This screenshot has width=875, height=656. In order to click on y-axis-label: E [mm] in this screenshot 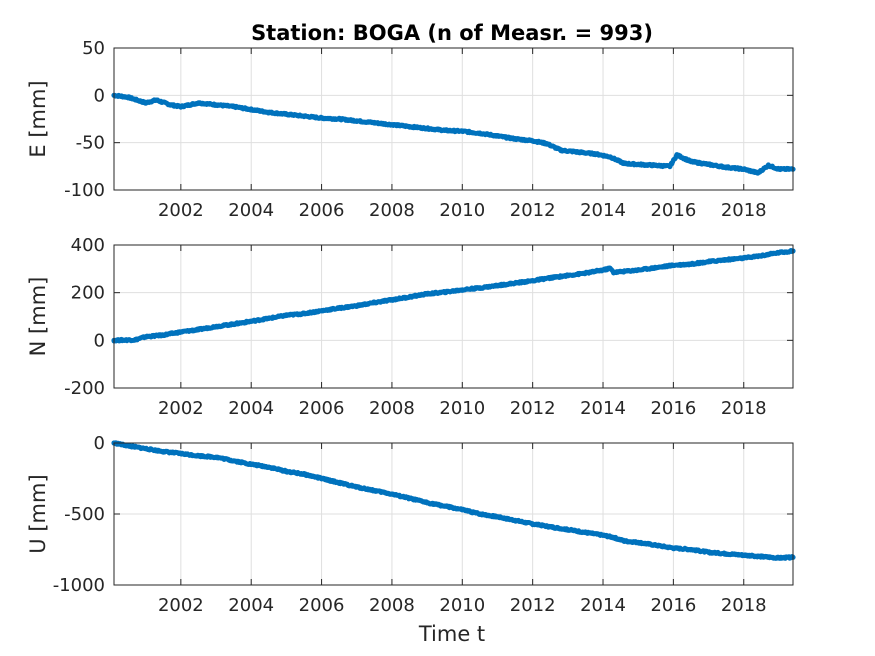, I will do `click(38, 118)`.